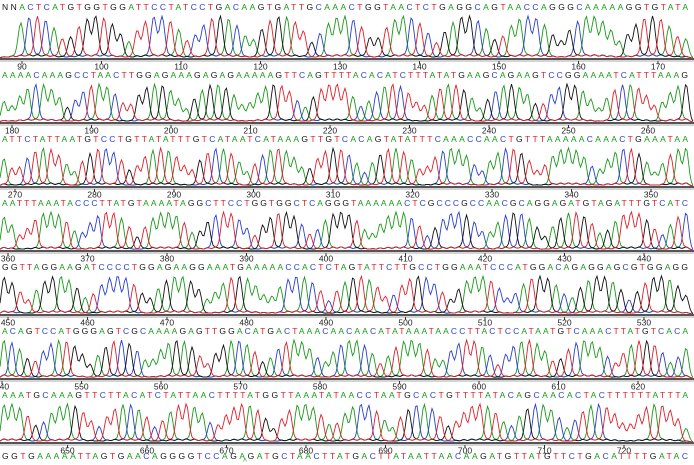  Describe the element at coordinates (147, 450) in the screenshot. I see `tick-label: 660` at that location.